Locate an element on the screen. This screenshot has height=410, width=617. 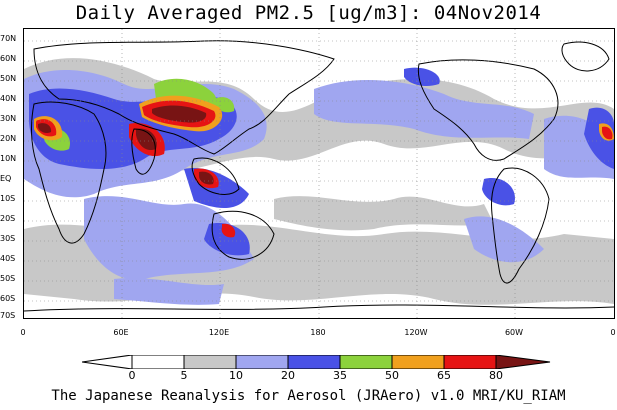
lon-label-60e: 60E is located at coordinates (121, 332).